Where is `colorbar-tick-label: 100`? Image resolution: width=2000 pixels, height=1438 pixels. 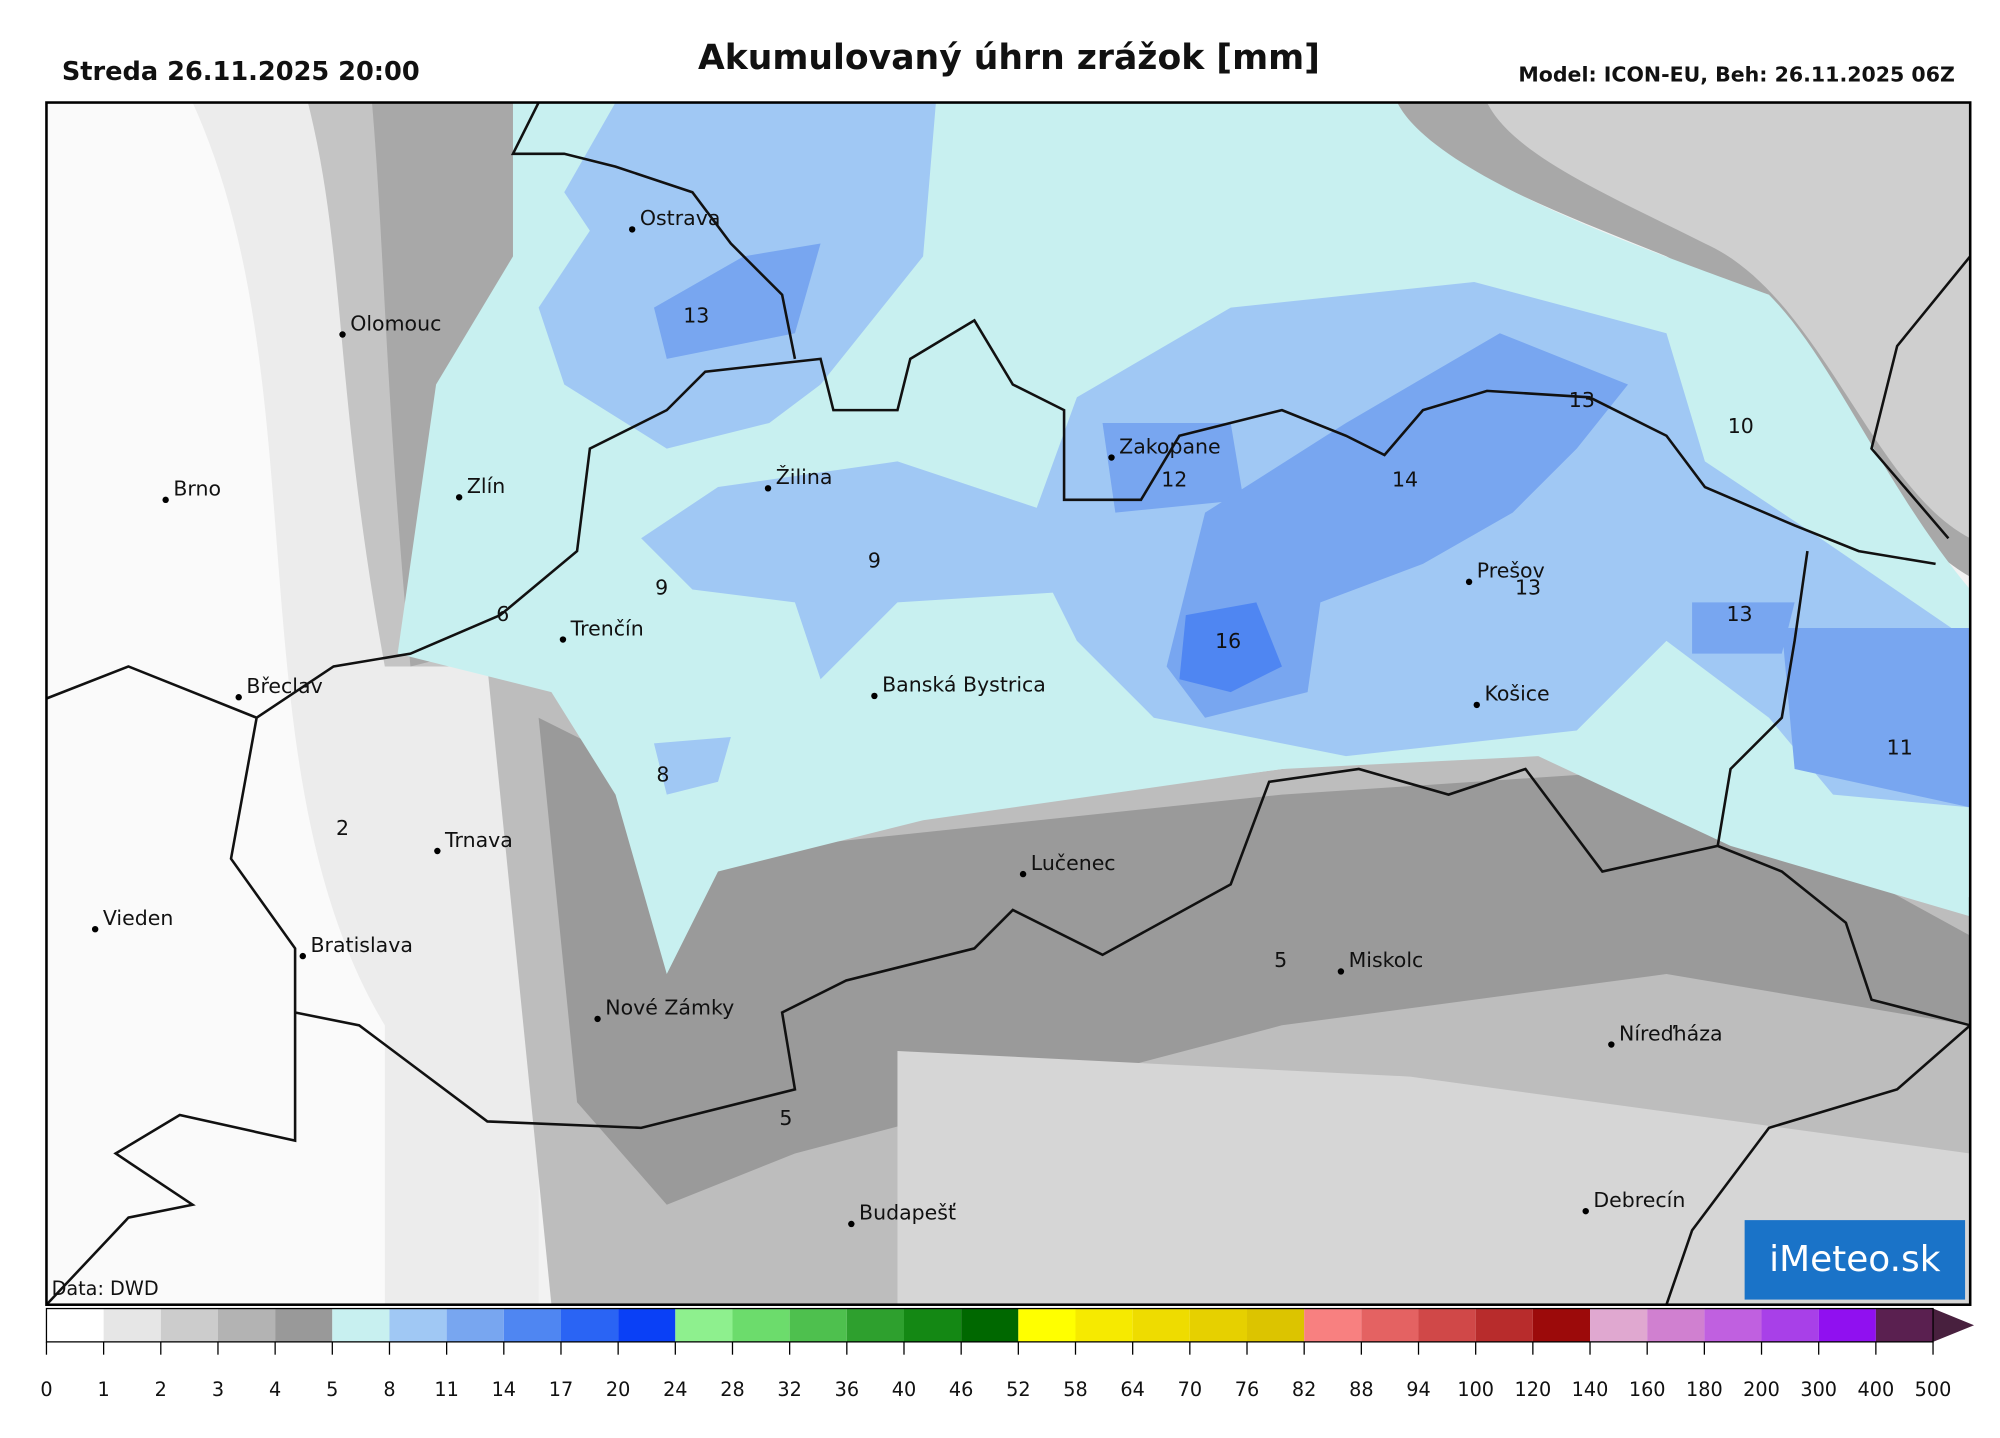 colorbar-tick-label: 100 is located at coordinates (1475, 1389).